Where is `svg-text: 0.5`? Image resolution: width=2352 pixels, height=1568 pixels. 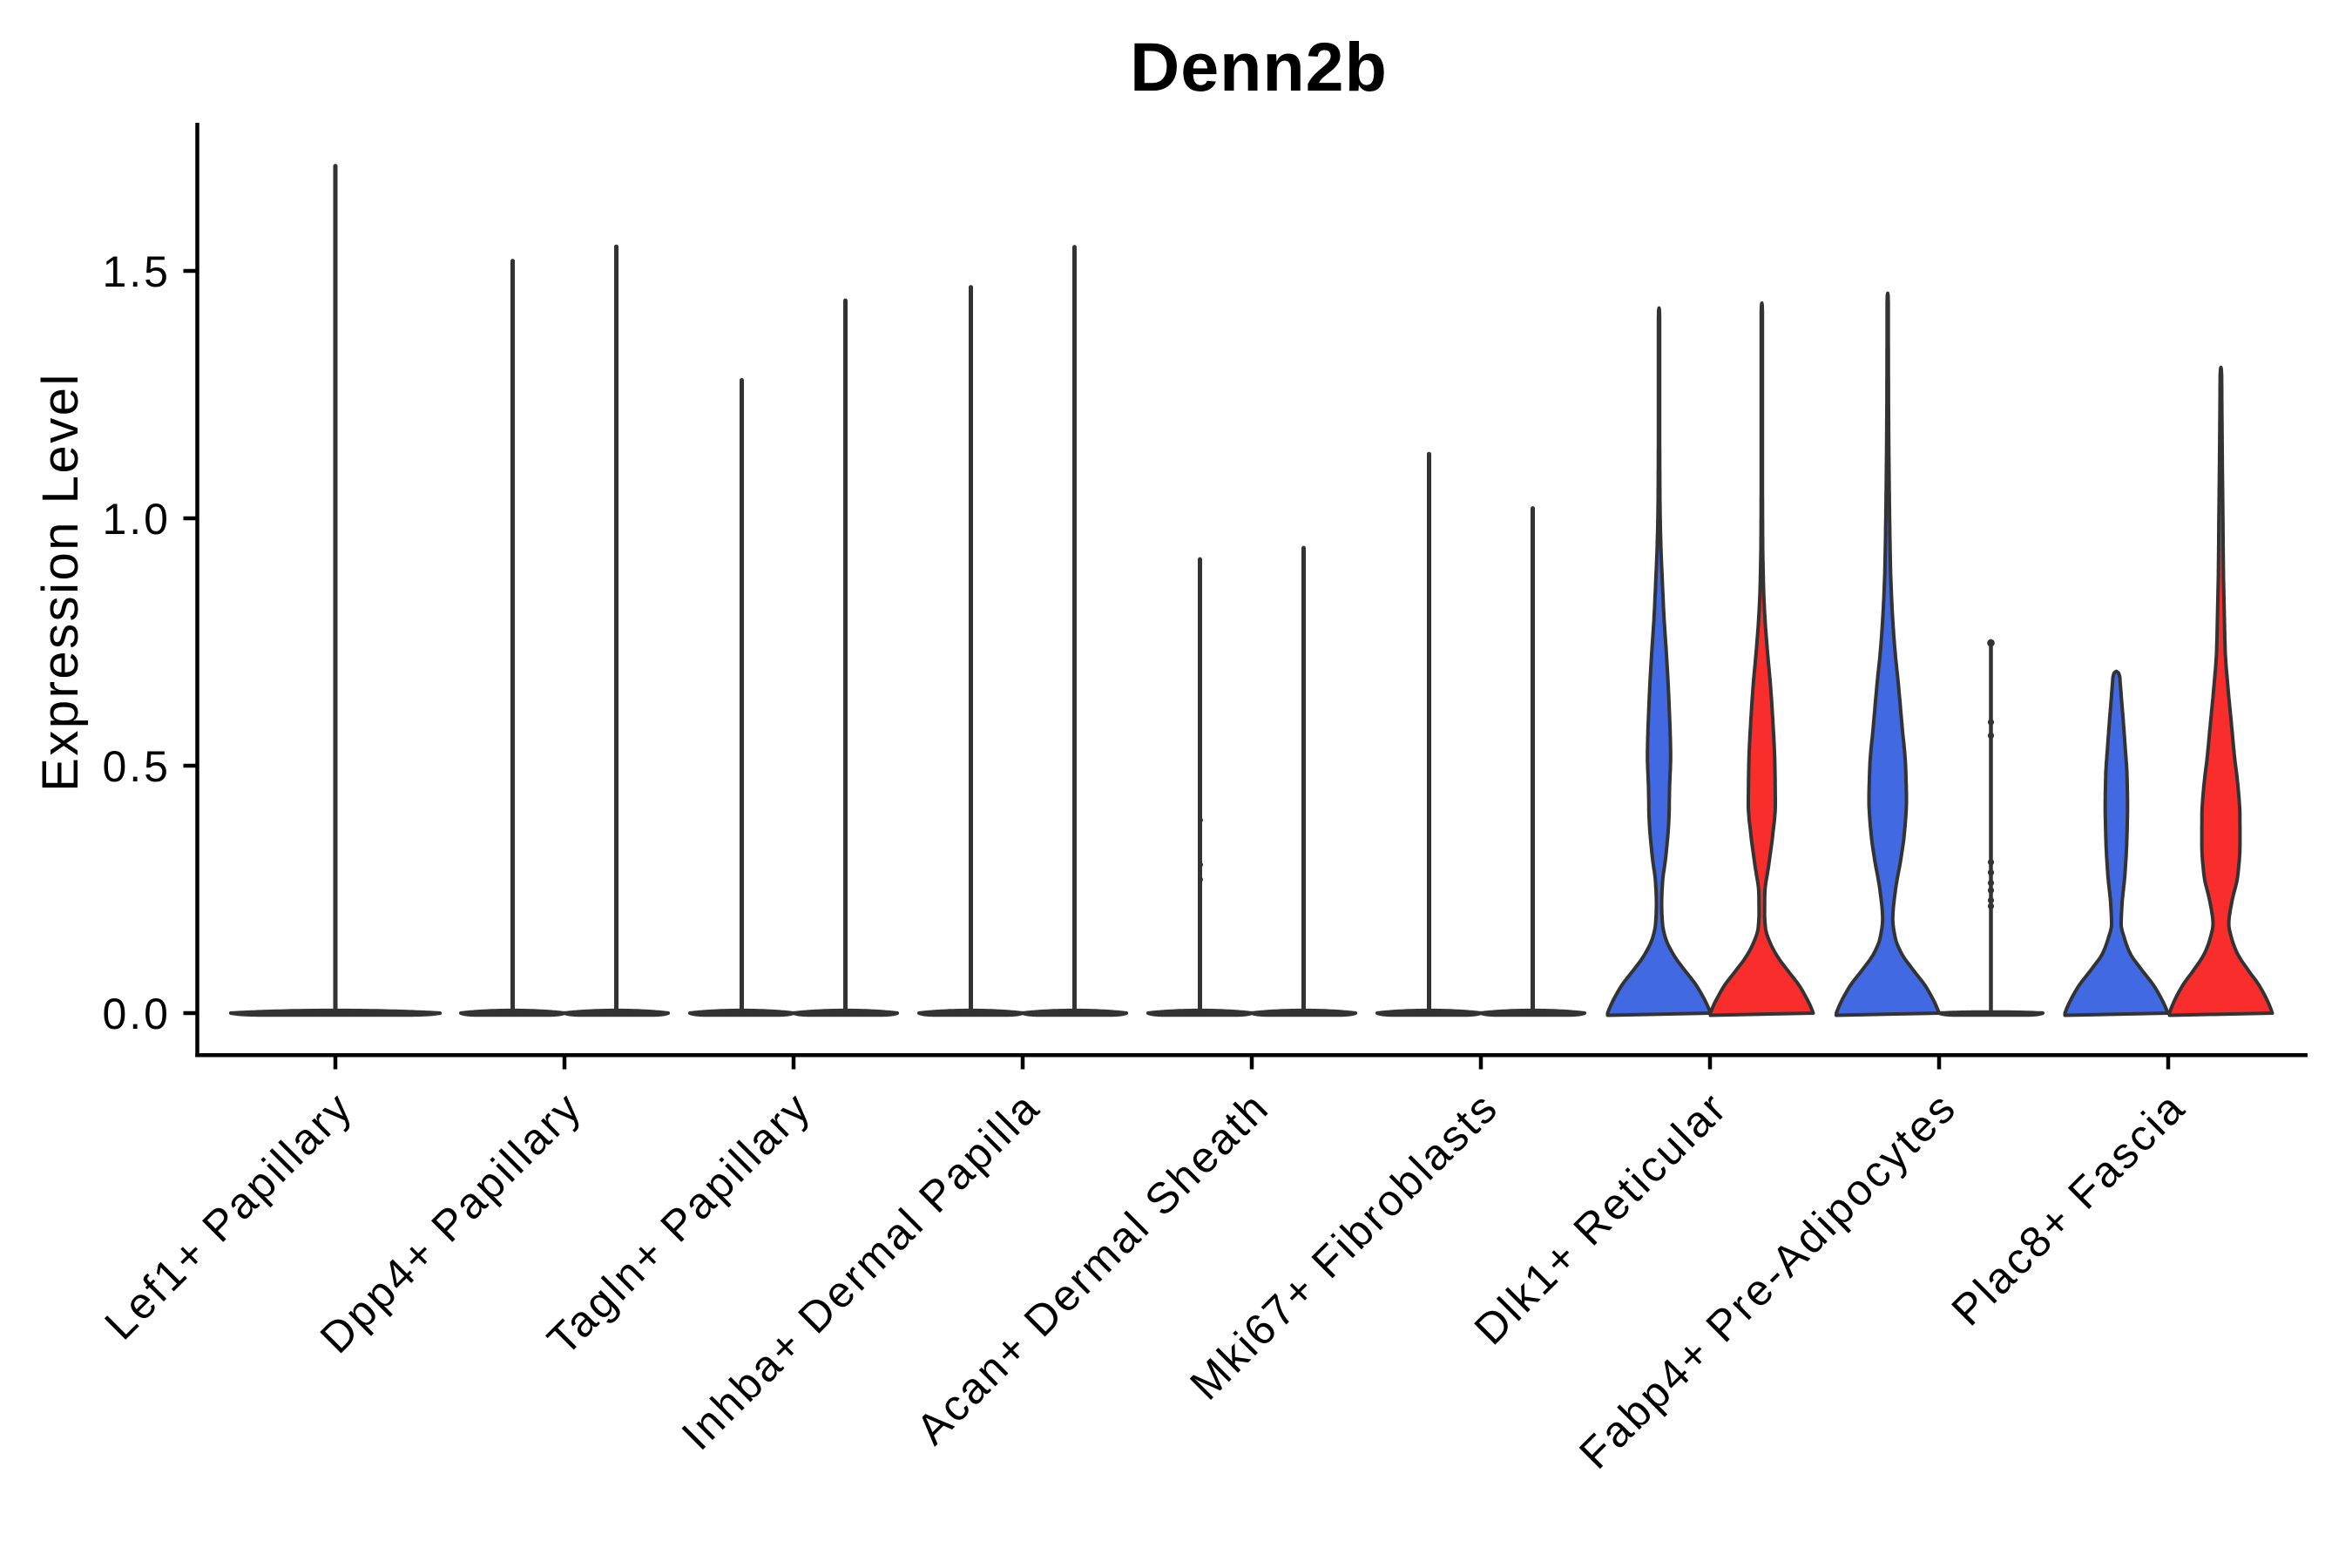 svg-text: 0.5 is located at coordinates (136, 766).